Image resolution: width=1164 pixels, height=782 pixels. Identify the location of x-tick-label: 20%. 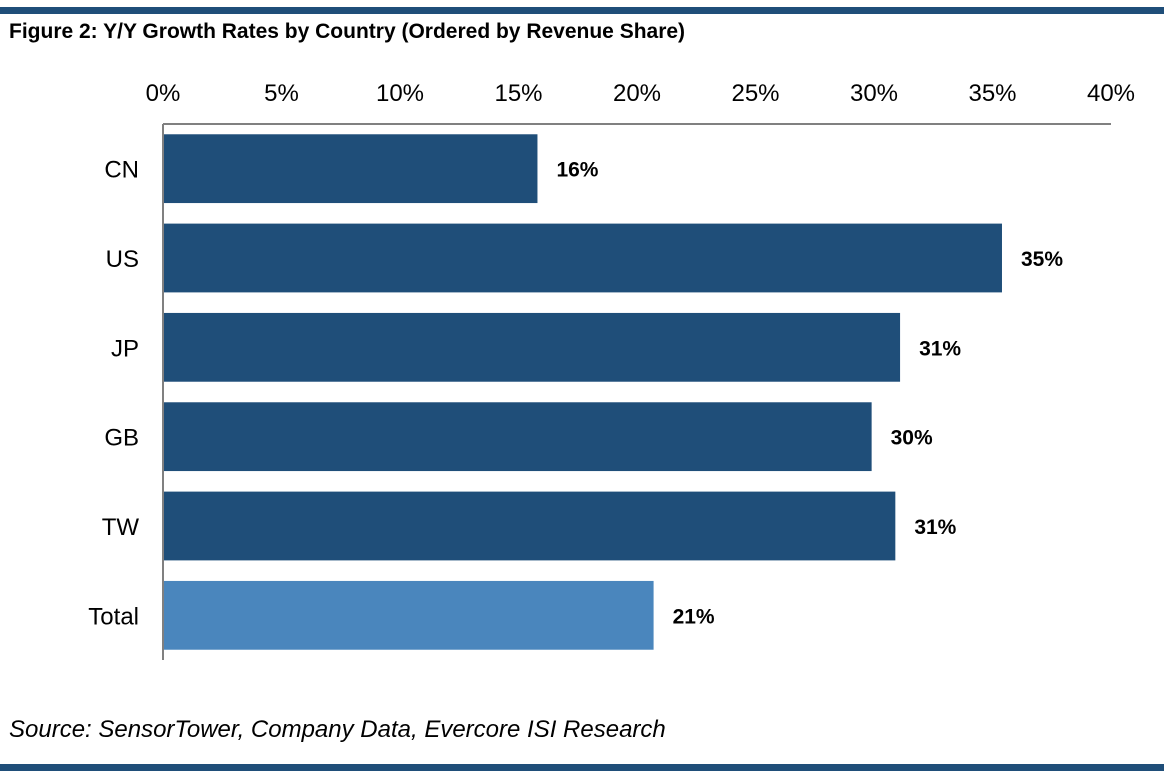
(637, 93).